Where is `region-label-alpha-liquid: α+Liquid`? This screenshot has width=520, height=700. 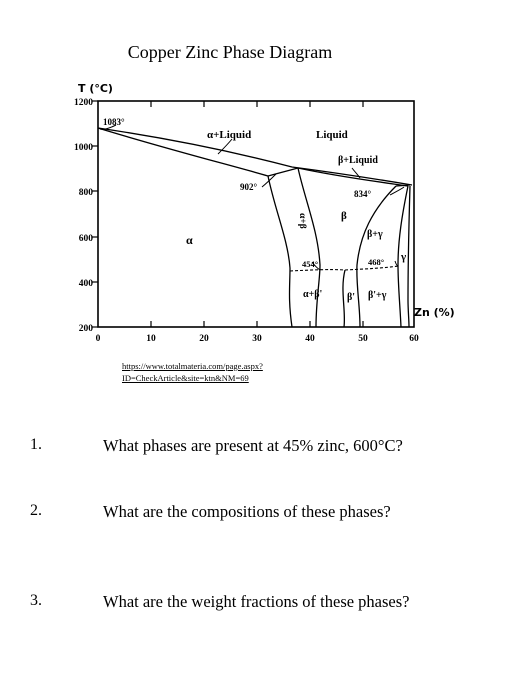
region-label-alpha-liquid: α+Liquid is located at coordinates (229, 135).